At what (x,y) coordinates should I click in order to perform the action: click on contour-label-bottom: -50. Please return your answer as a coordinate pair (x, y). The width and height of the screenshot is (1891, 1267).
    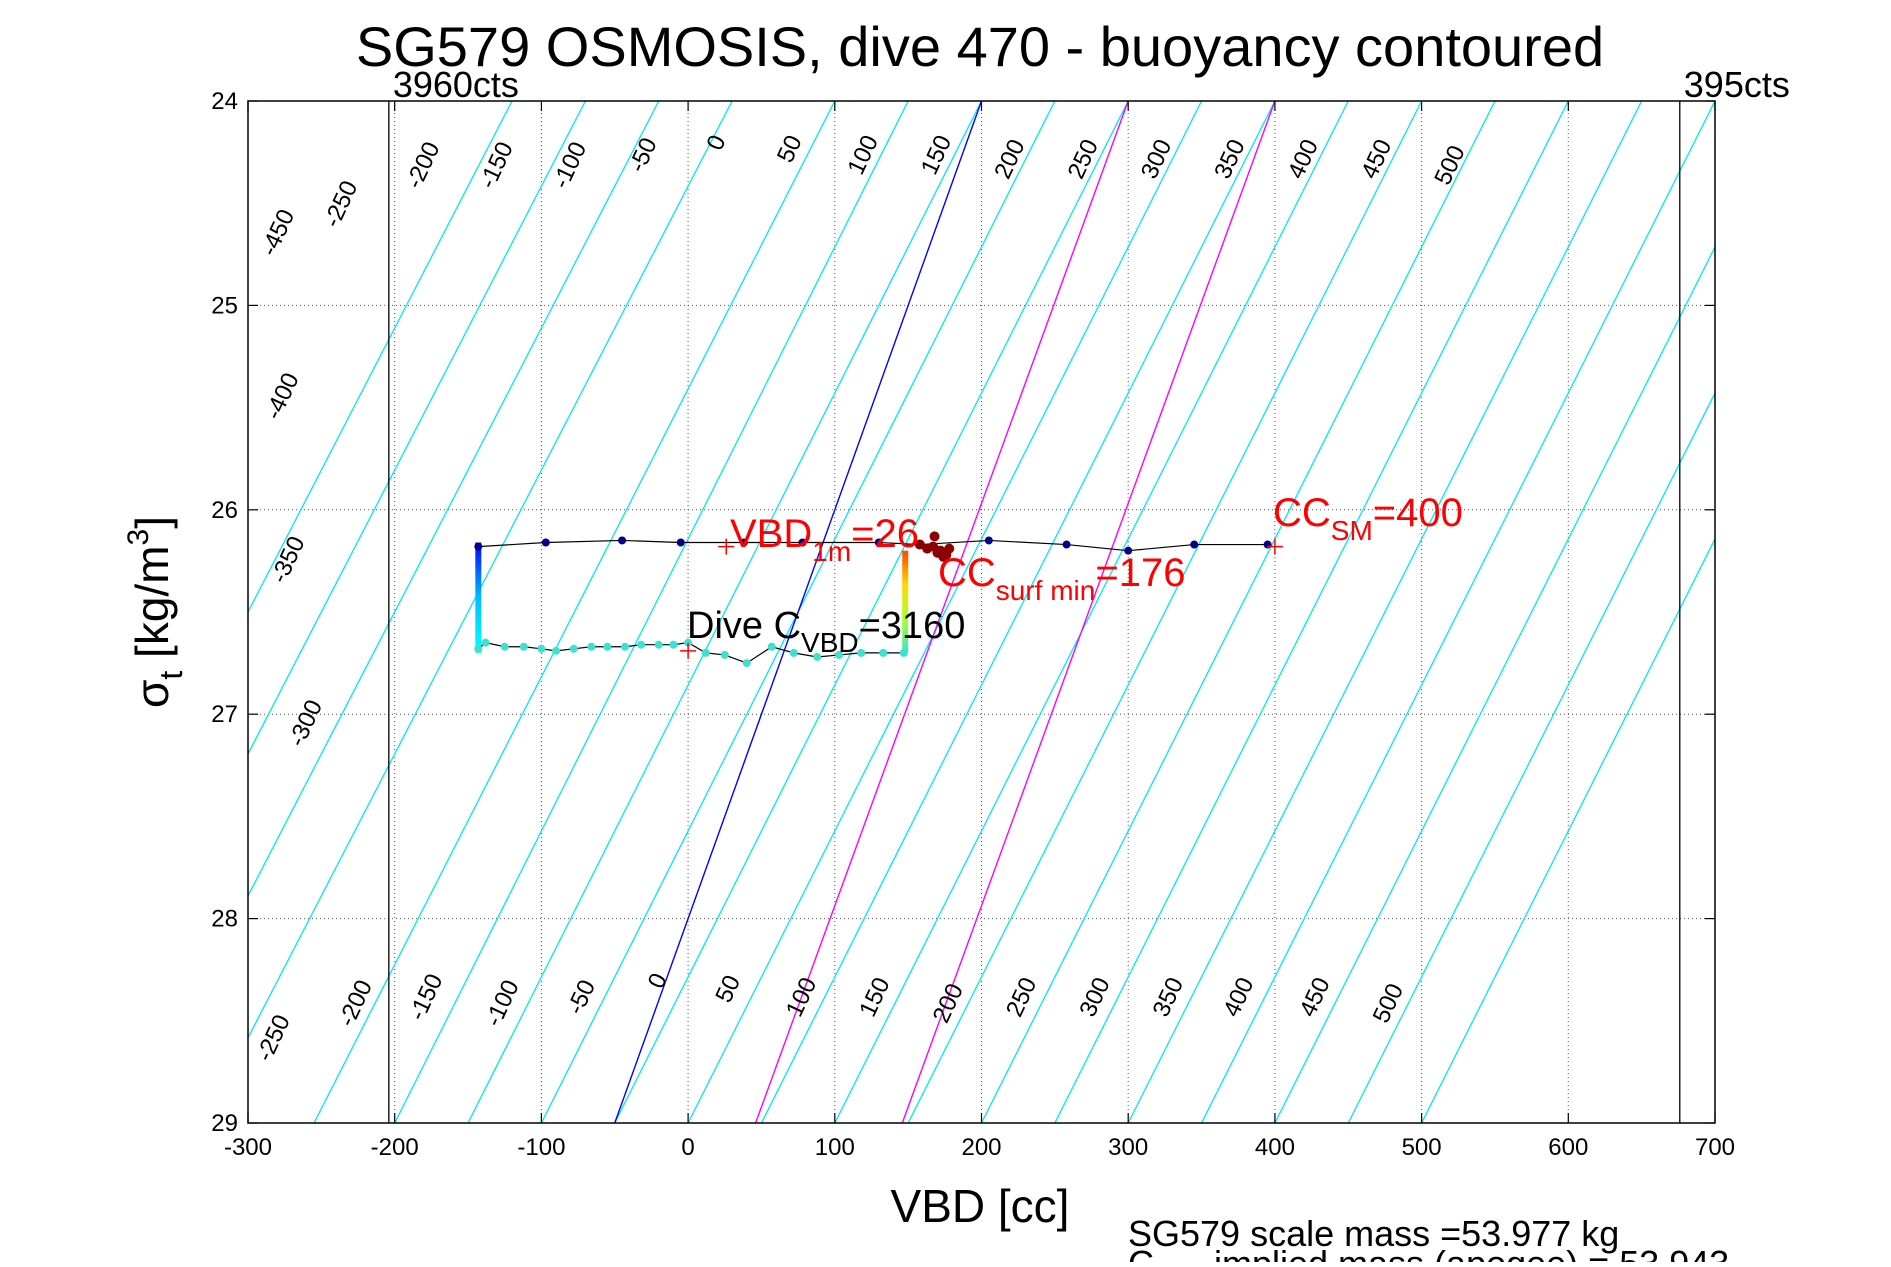
    Looking at the image, I should click on (581, 997).